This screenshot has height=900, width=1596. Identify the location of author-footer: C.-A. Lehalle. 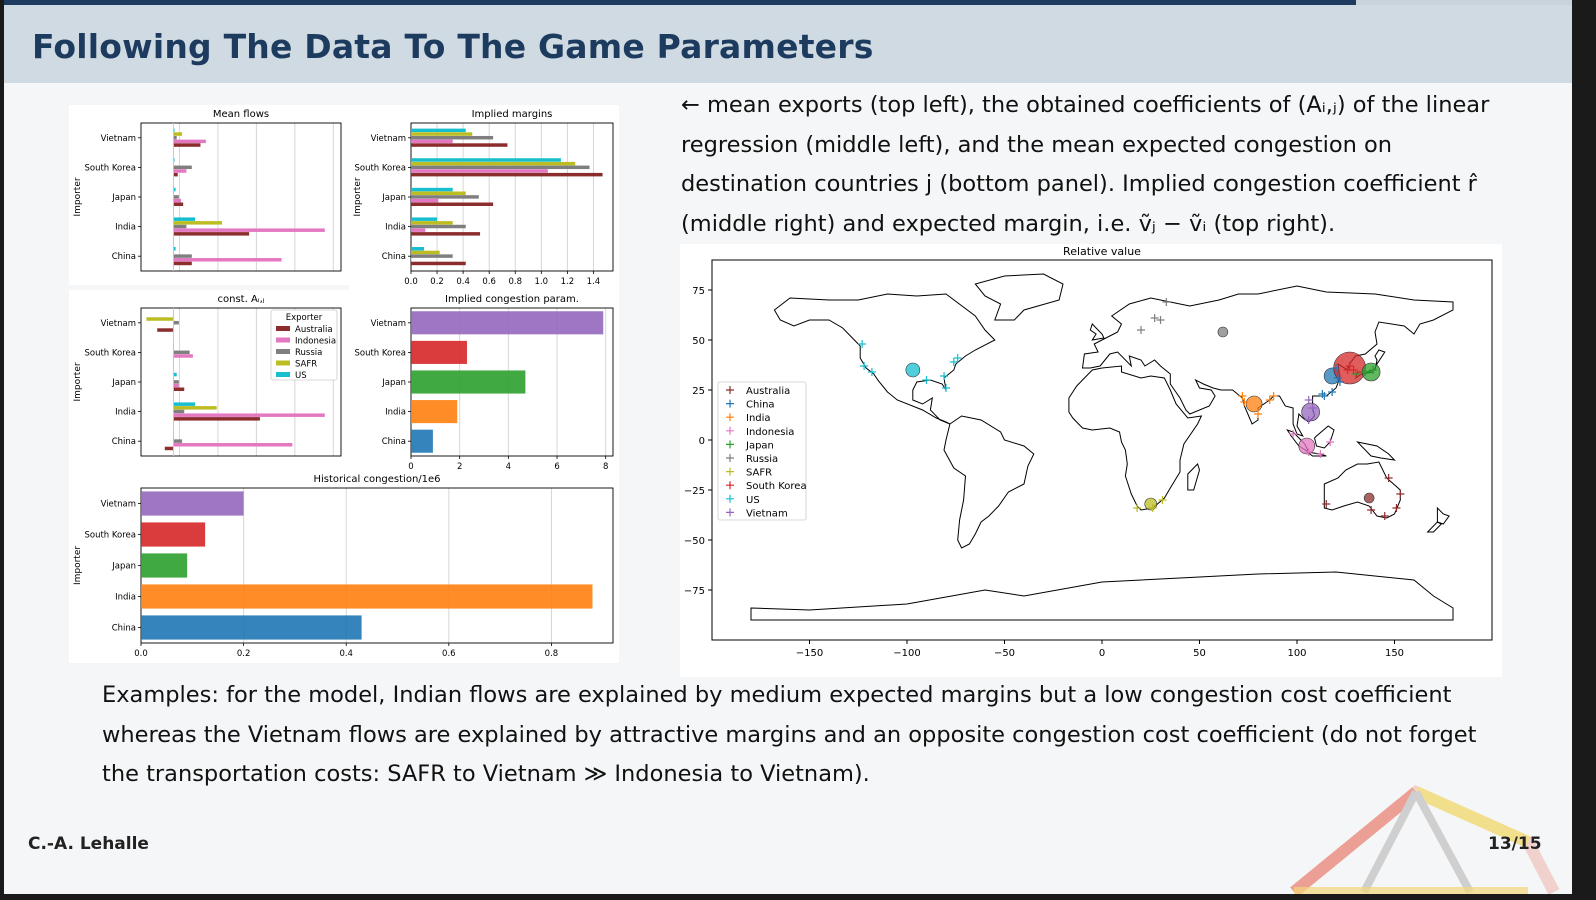
(88, 844).